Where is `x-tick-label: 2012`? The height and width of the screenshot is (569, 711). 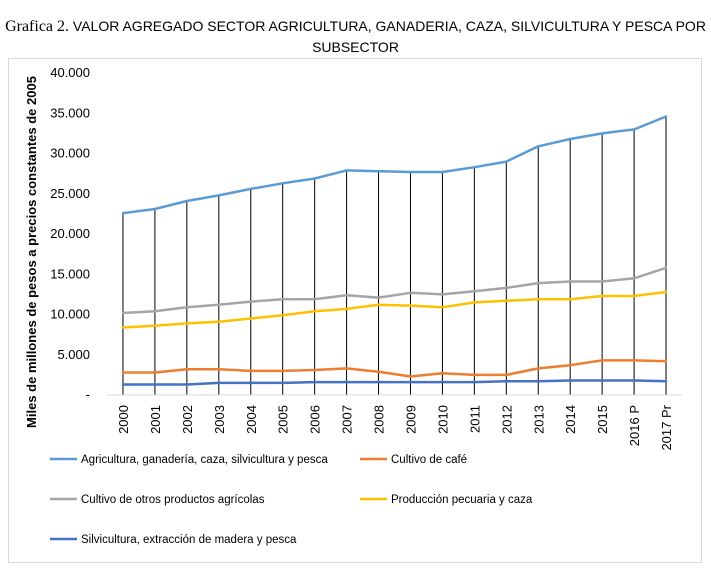 x-tick-label: 2012 is located at coordinates (506, 419).